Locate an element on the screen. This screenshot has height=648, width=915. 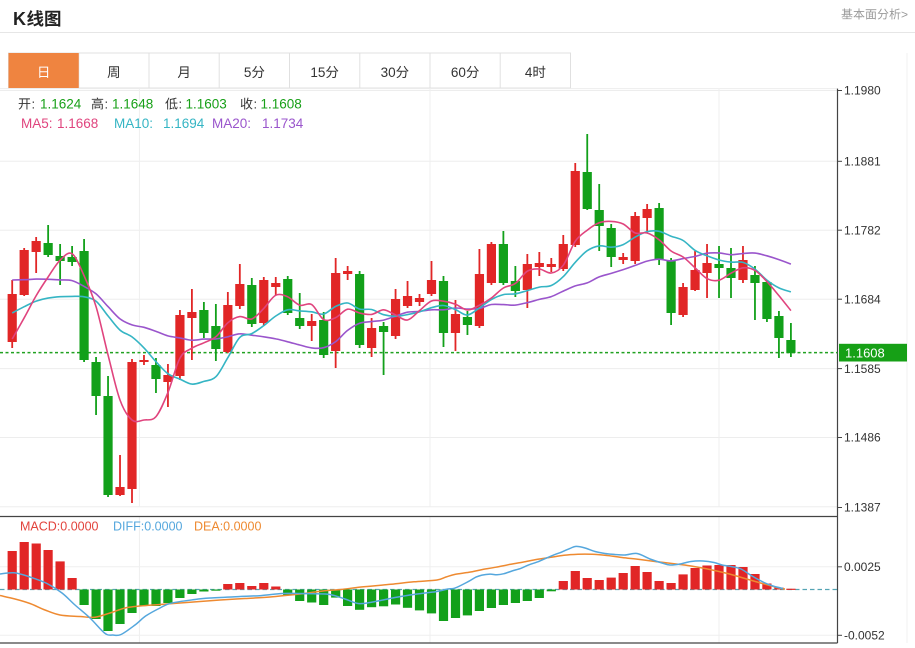
svg-text: 1.1980 is located at coordinates (862, 91).